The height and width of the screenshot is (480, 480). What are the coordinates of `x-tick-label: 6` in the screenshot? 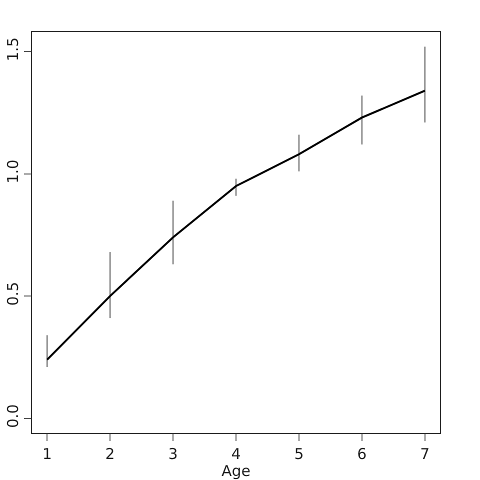 It's located at (362, 454).